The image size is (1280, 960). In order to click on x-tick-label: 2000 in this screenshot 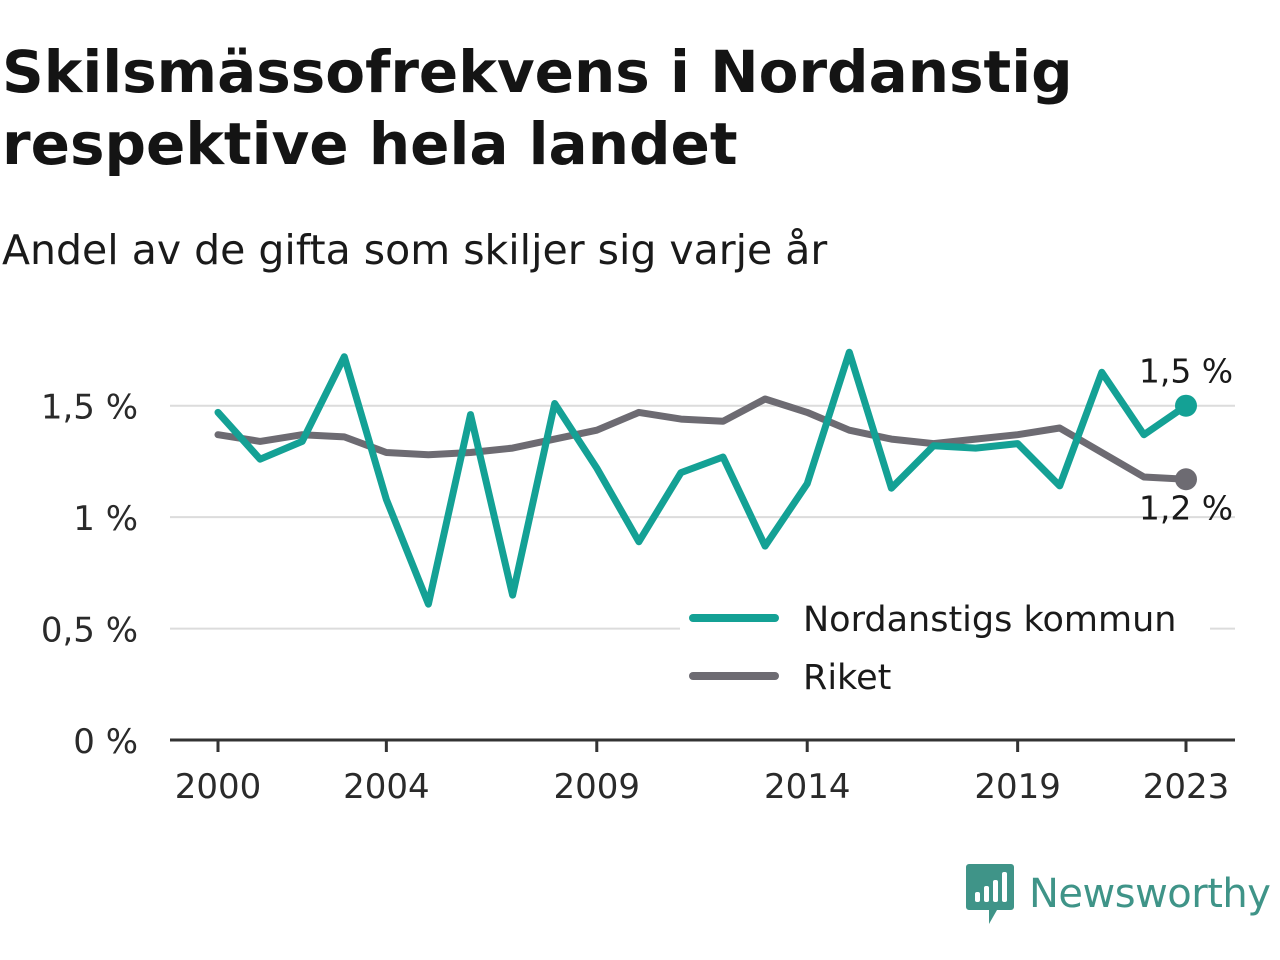, I will do `click(218, 787)`.